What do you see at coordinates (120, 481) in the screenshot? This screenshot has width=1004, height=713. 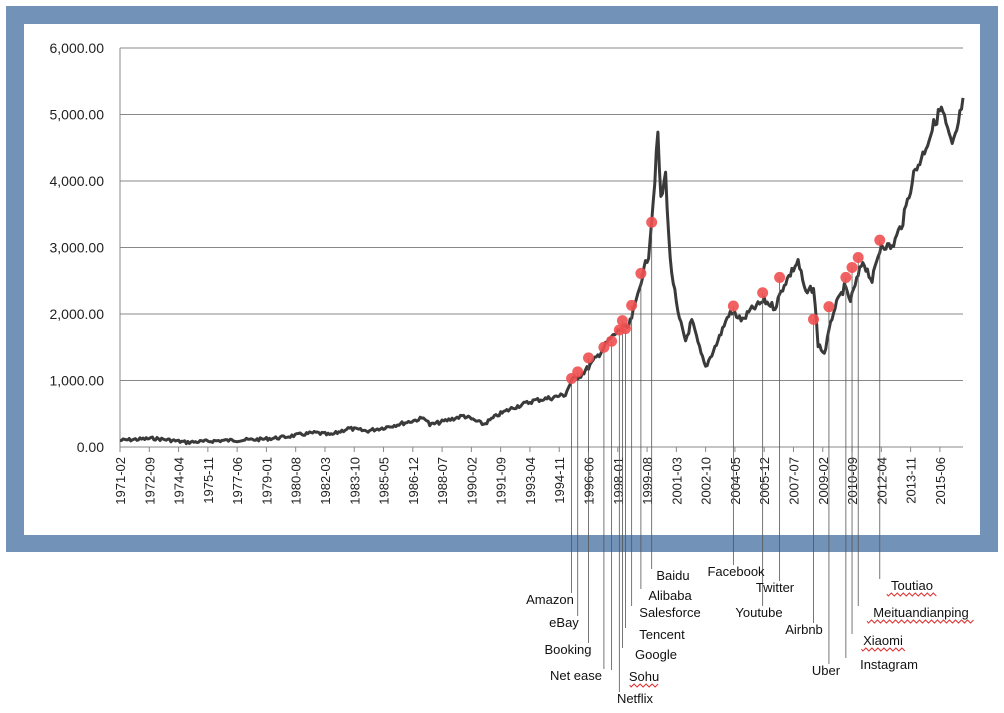 I see `x-tick-label: 1971-02` at bounding box center [120, 481].